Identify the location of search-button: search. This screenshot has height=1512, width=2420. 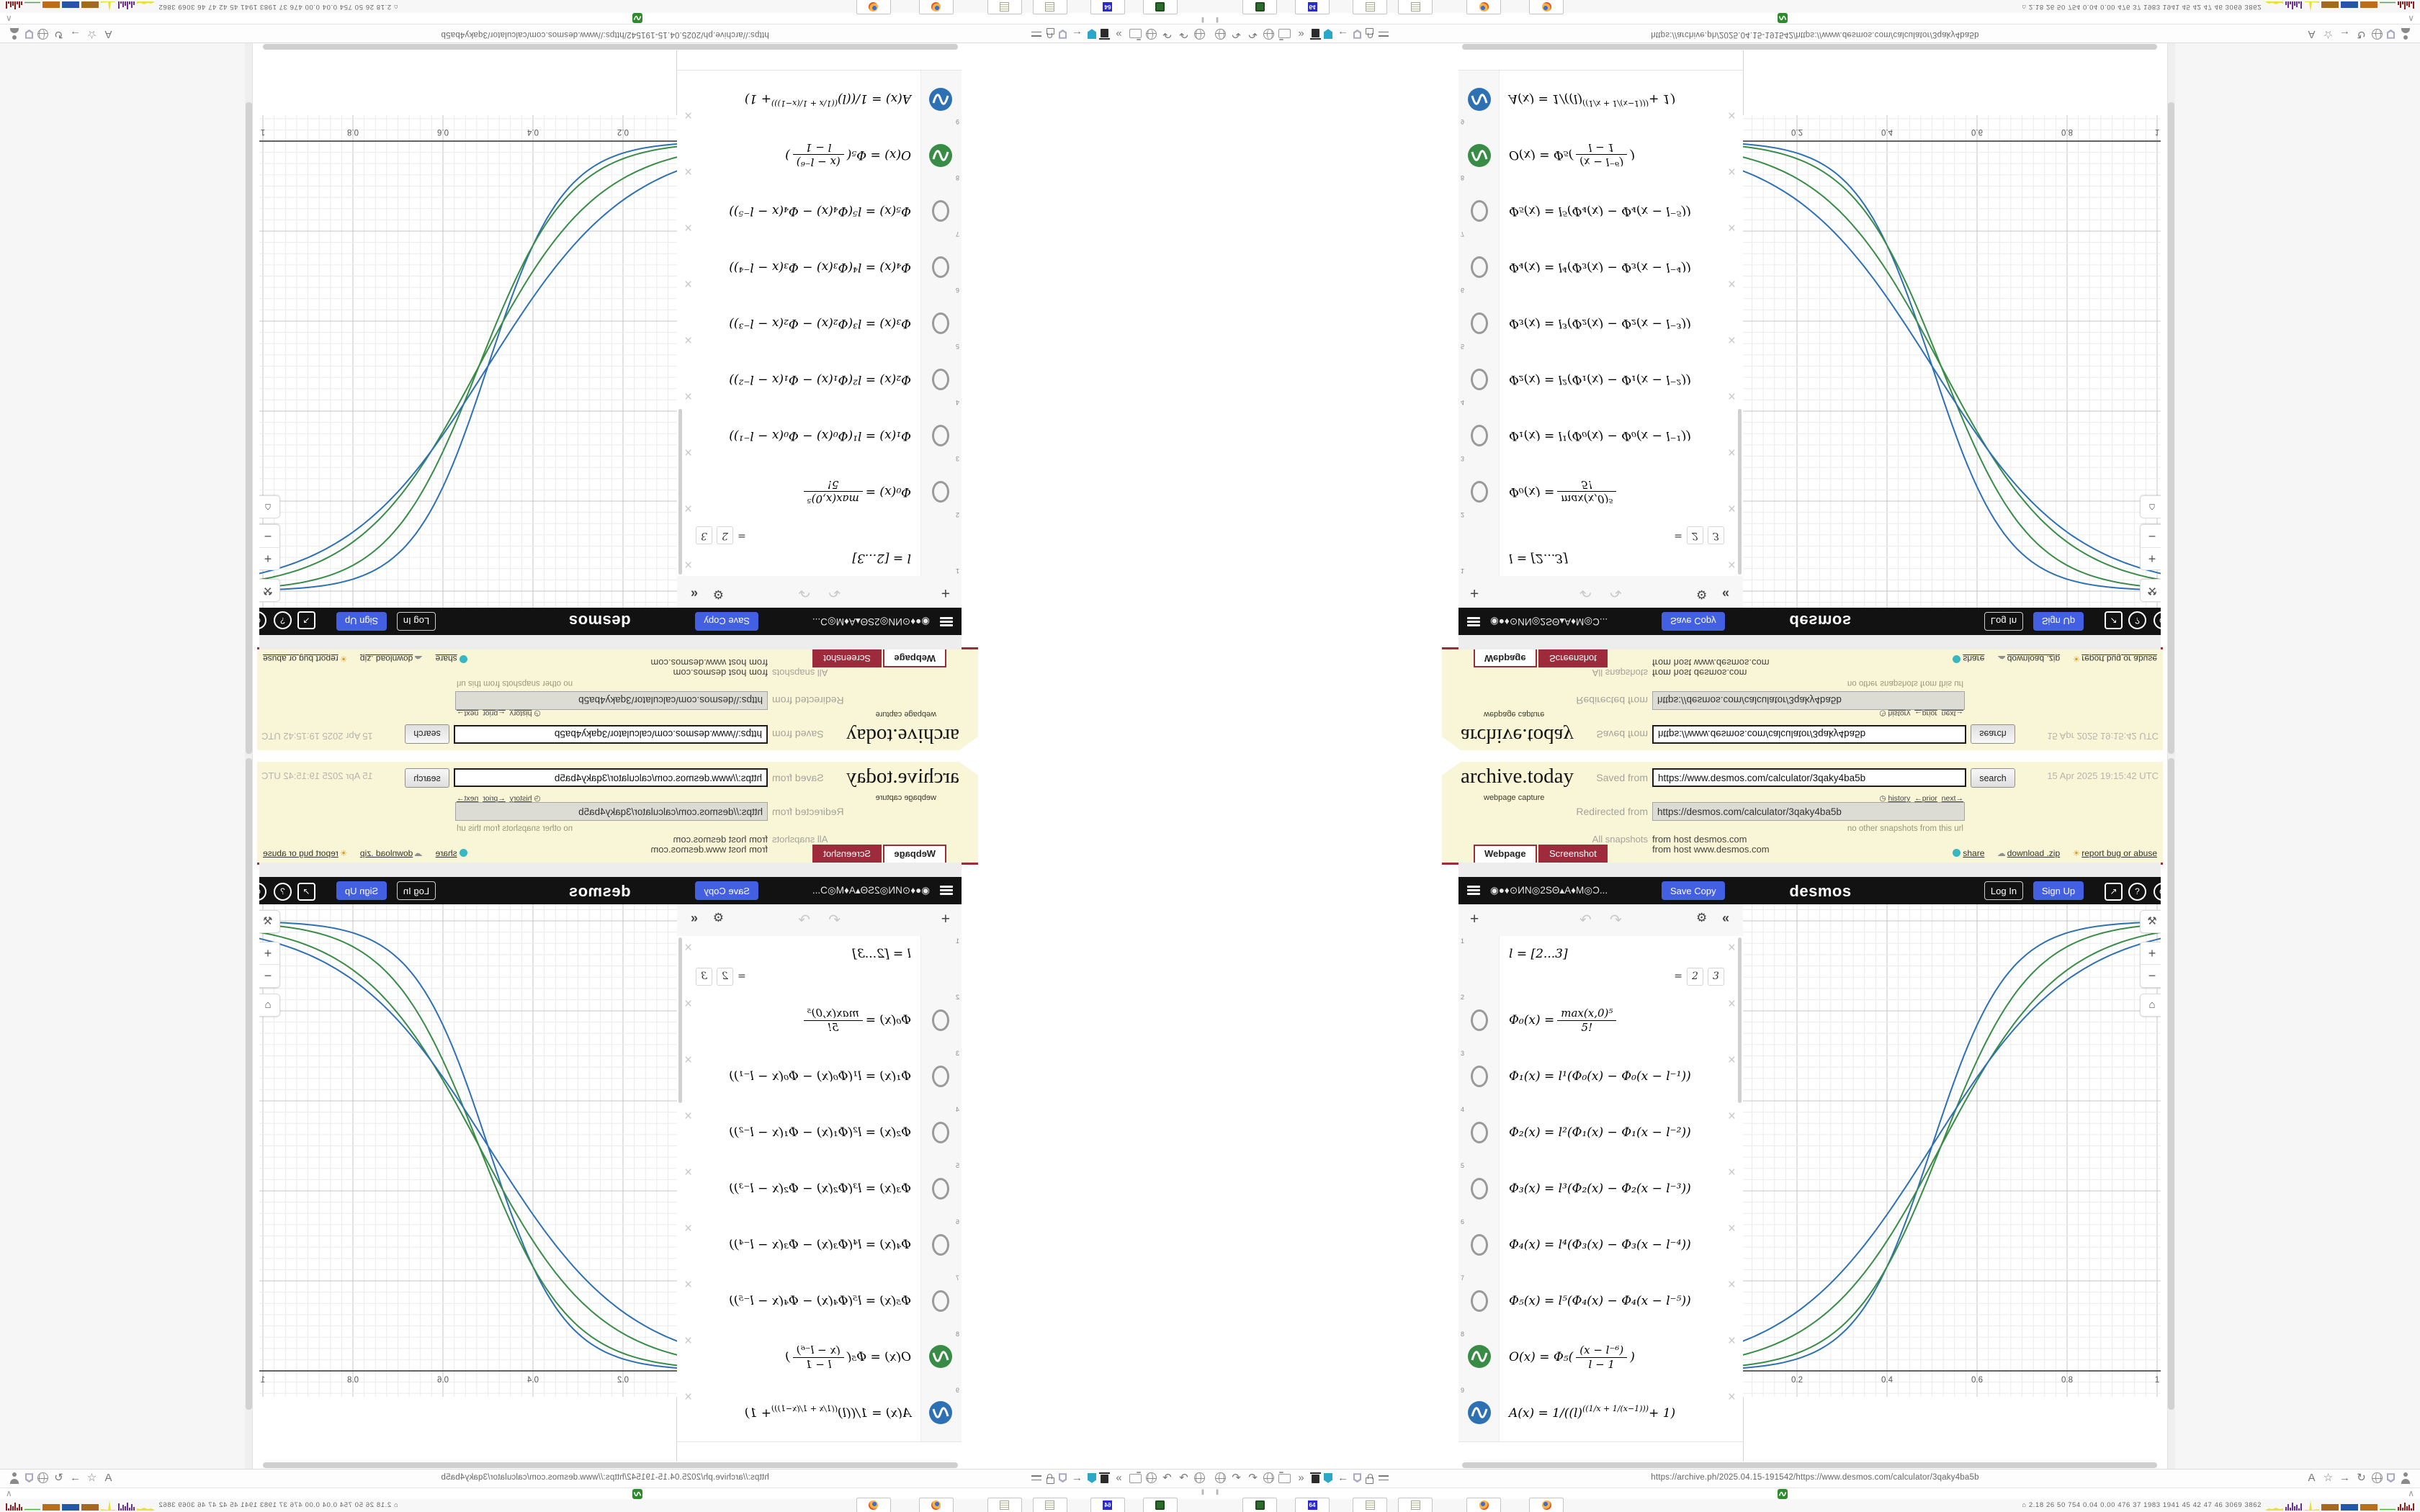
(427, 734).